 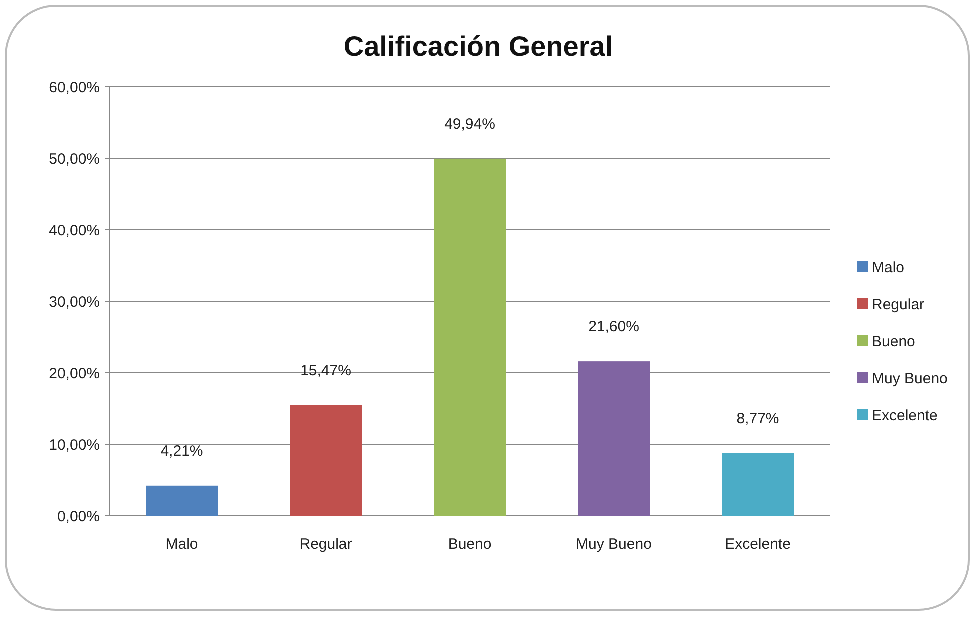 I want to click on data-label: 15,47%, so click(x=326, y=371).